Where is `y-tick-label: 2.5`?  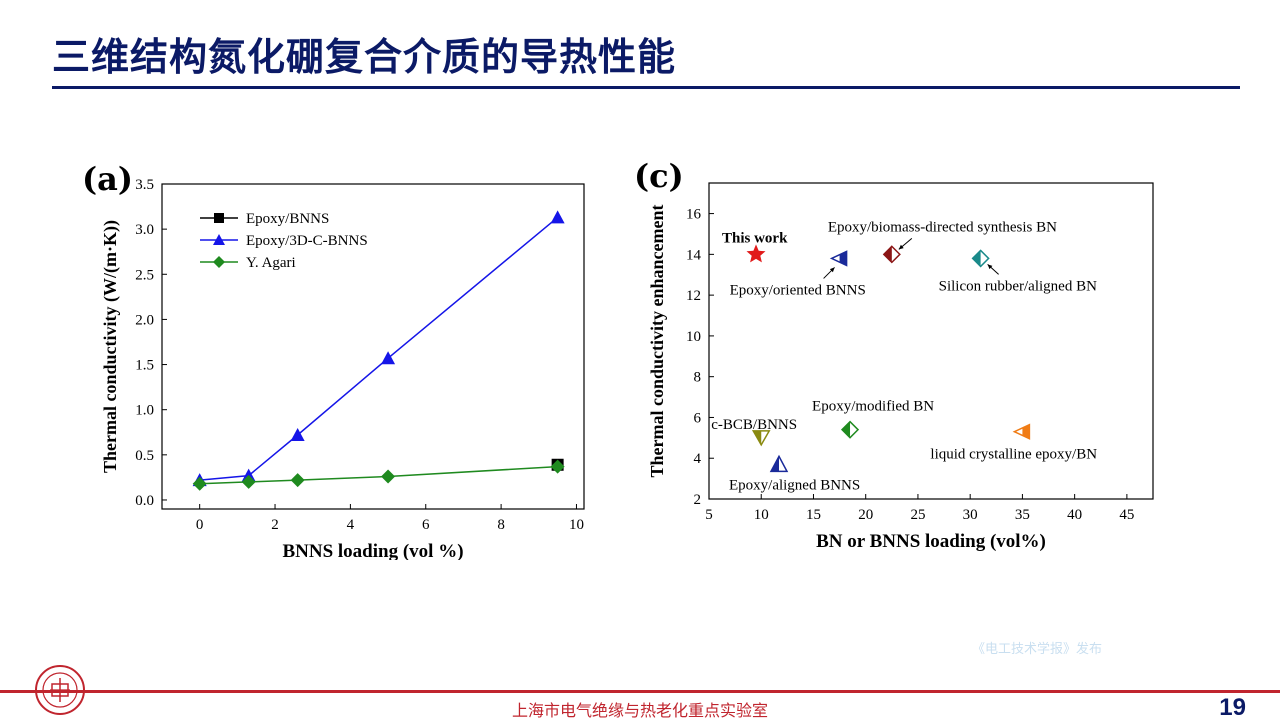
y-tick-label: 2.5 is located at coordinates (144, 275).